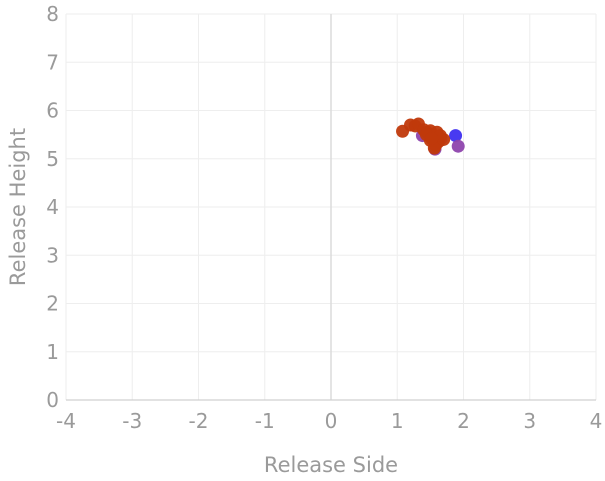 Image resolution: width=605 pixels, height=481 pixels. What do you see at coordinates (52, 255) in the screenshot?
I see `y-tick-label: 3` at bounding box center [52, 255].